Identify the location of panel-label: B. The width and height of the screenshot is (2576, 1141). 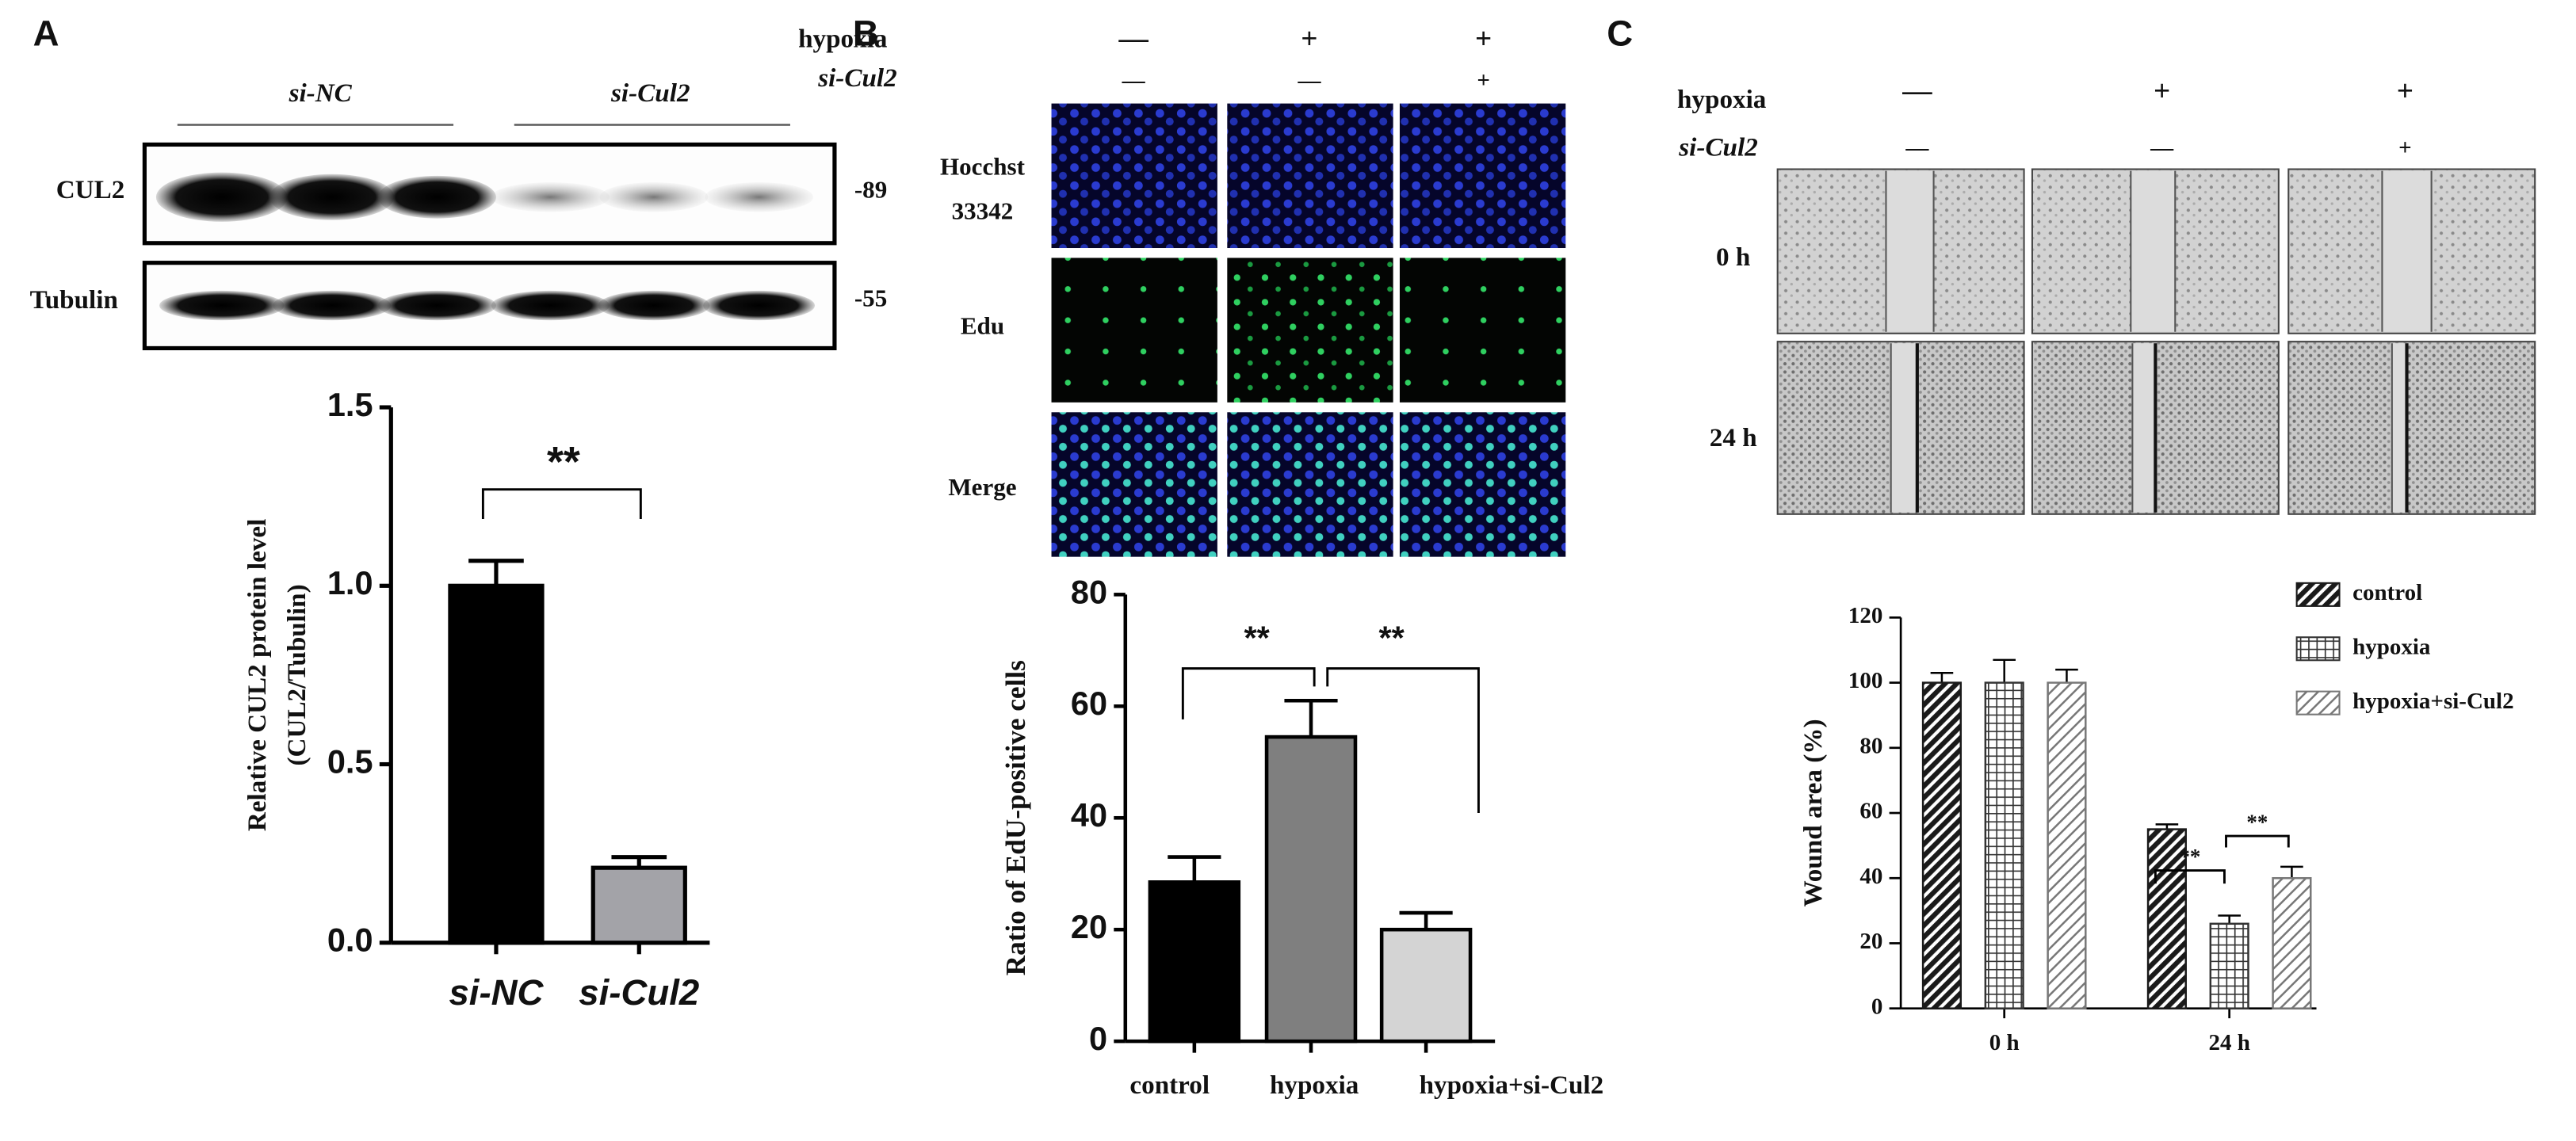
(866, 33).